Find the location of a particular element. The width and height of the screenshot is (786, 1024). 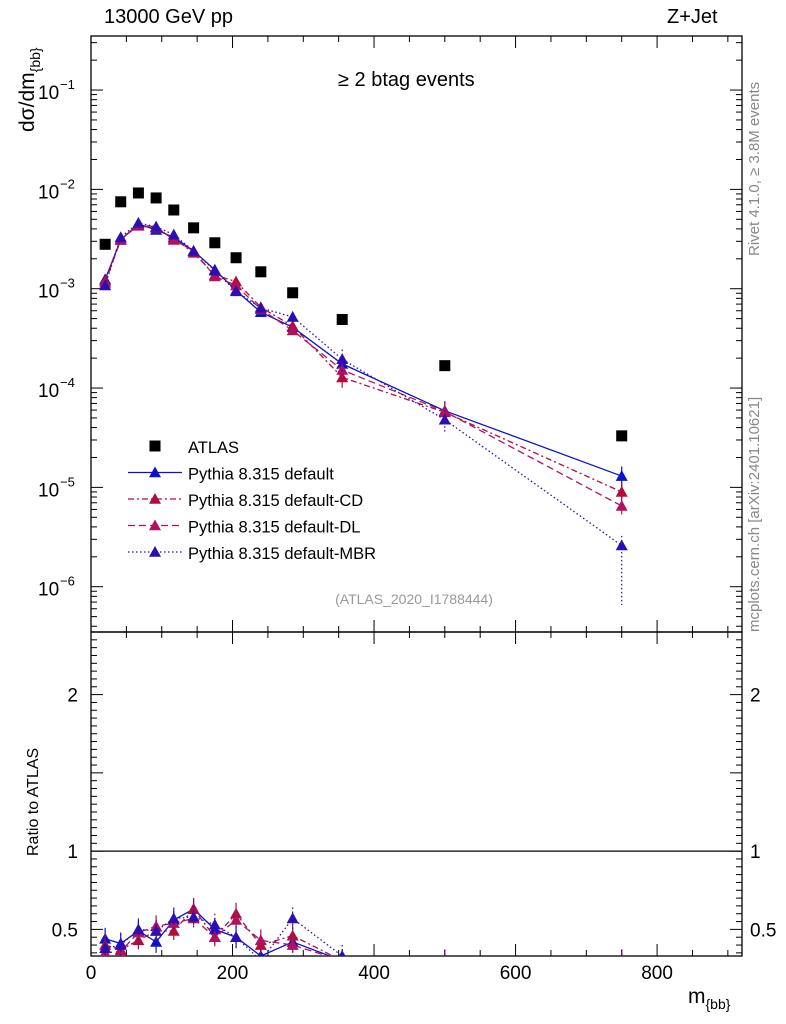

ratio-series-layer is located at coordinates (361, 927).